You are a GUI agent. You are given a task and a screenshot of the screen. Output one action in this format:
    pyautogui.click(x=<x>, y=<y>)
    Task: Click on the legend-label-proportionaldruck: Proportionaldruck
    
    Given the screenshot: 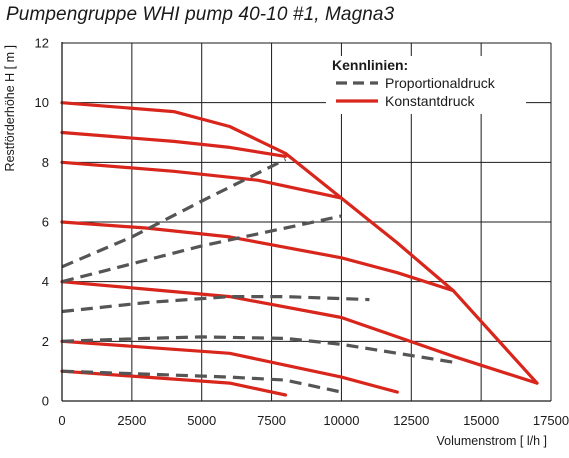 What is the action you would take?
    pyautogui.click(x=440, y=83)
    